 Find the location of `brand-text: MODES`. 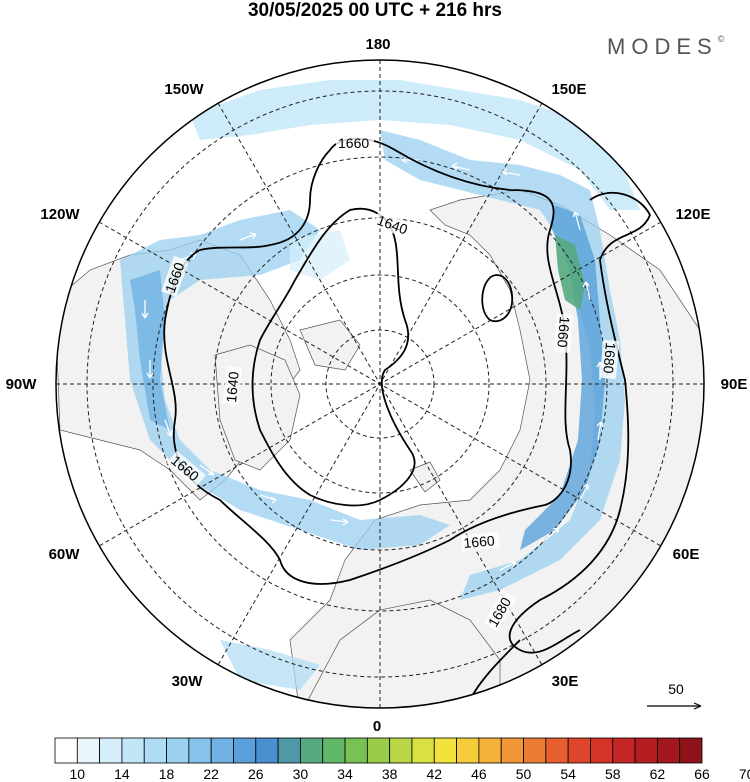

brand-text: MODES is located at coordinates (662, 46).